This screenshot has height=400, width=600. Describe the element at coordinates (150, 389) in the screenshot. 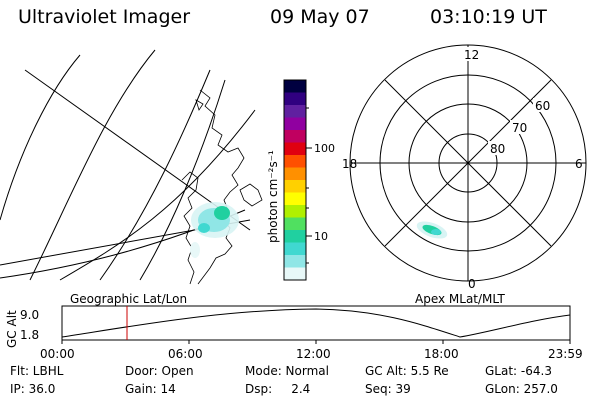

I see `status-gain: Gain: 14` at that location.